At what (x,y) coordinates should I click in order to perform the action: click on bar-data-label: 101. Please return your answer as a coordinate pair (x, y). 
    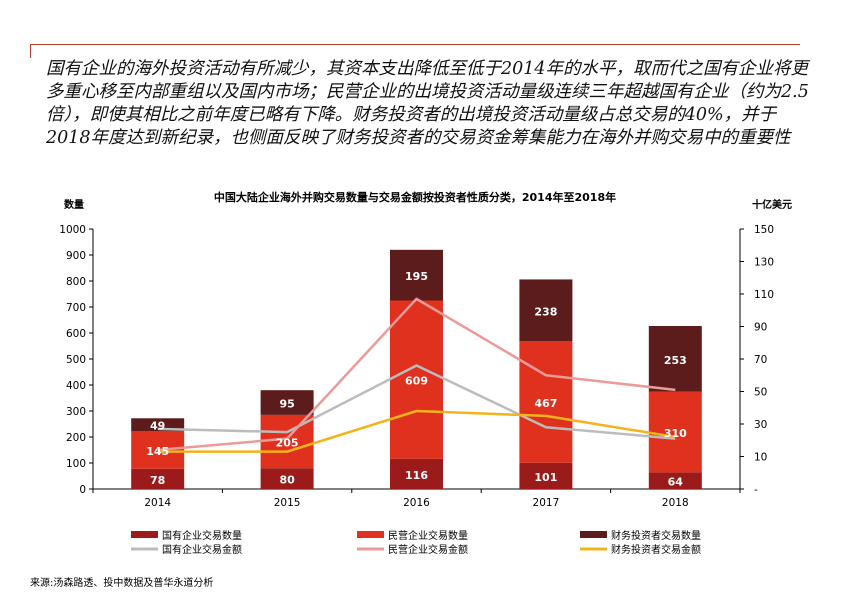
    Looking at the image, I should click on (545, 477).